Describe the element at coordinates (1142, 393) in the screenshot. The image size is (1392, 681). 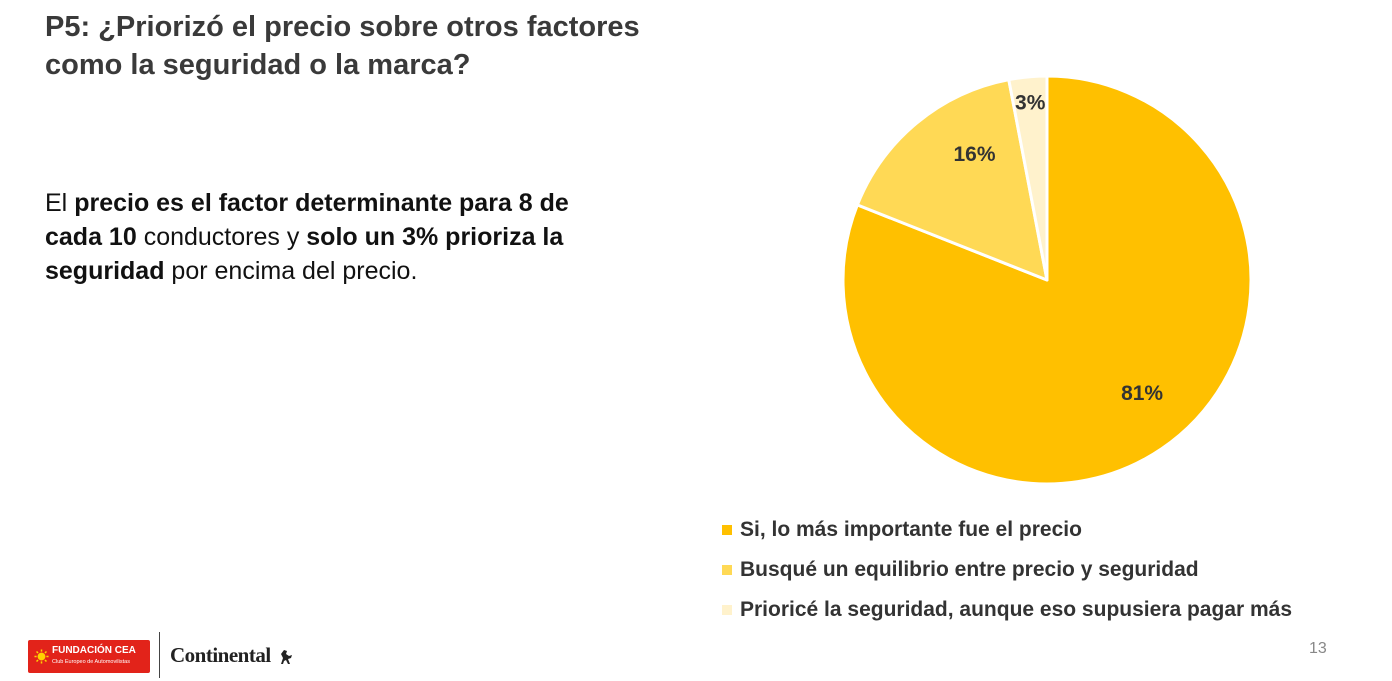
I see `pie-data-label-1: 81%` at that location.